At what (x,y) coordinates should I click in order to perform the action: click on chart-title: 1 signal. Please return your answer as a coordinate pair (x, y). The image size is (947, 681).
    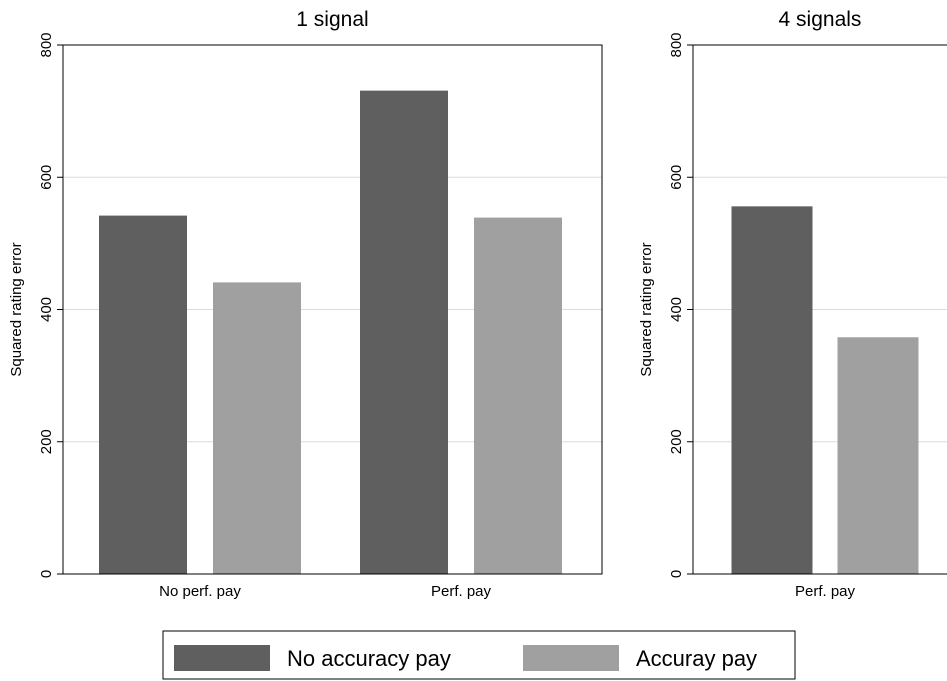
    Looking at the image, I should click on (332, 19).